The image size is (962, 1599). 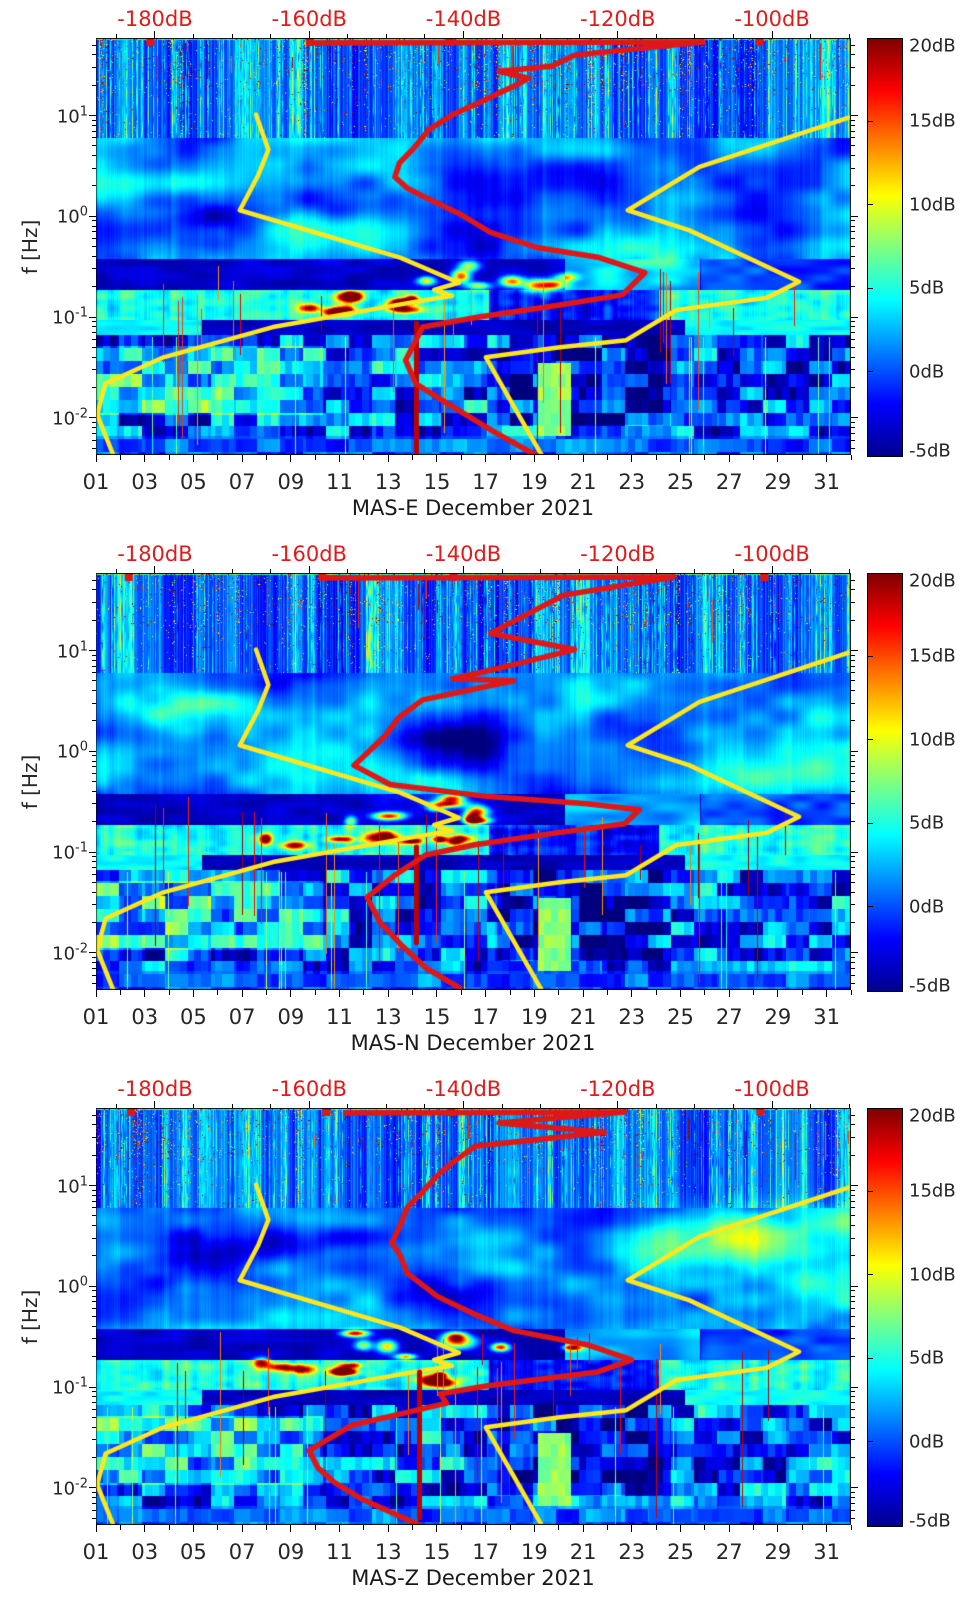 I want to click on colorbar-tick-label: 0dB, so click(x=927, y=1442).